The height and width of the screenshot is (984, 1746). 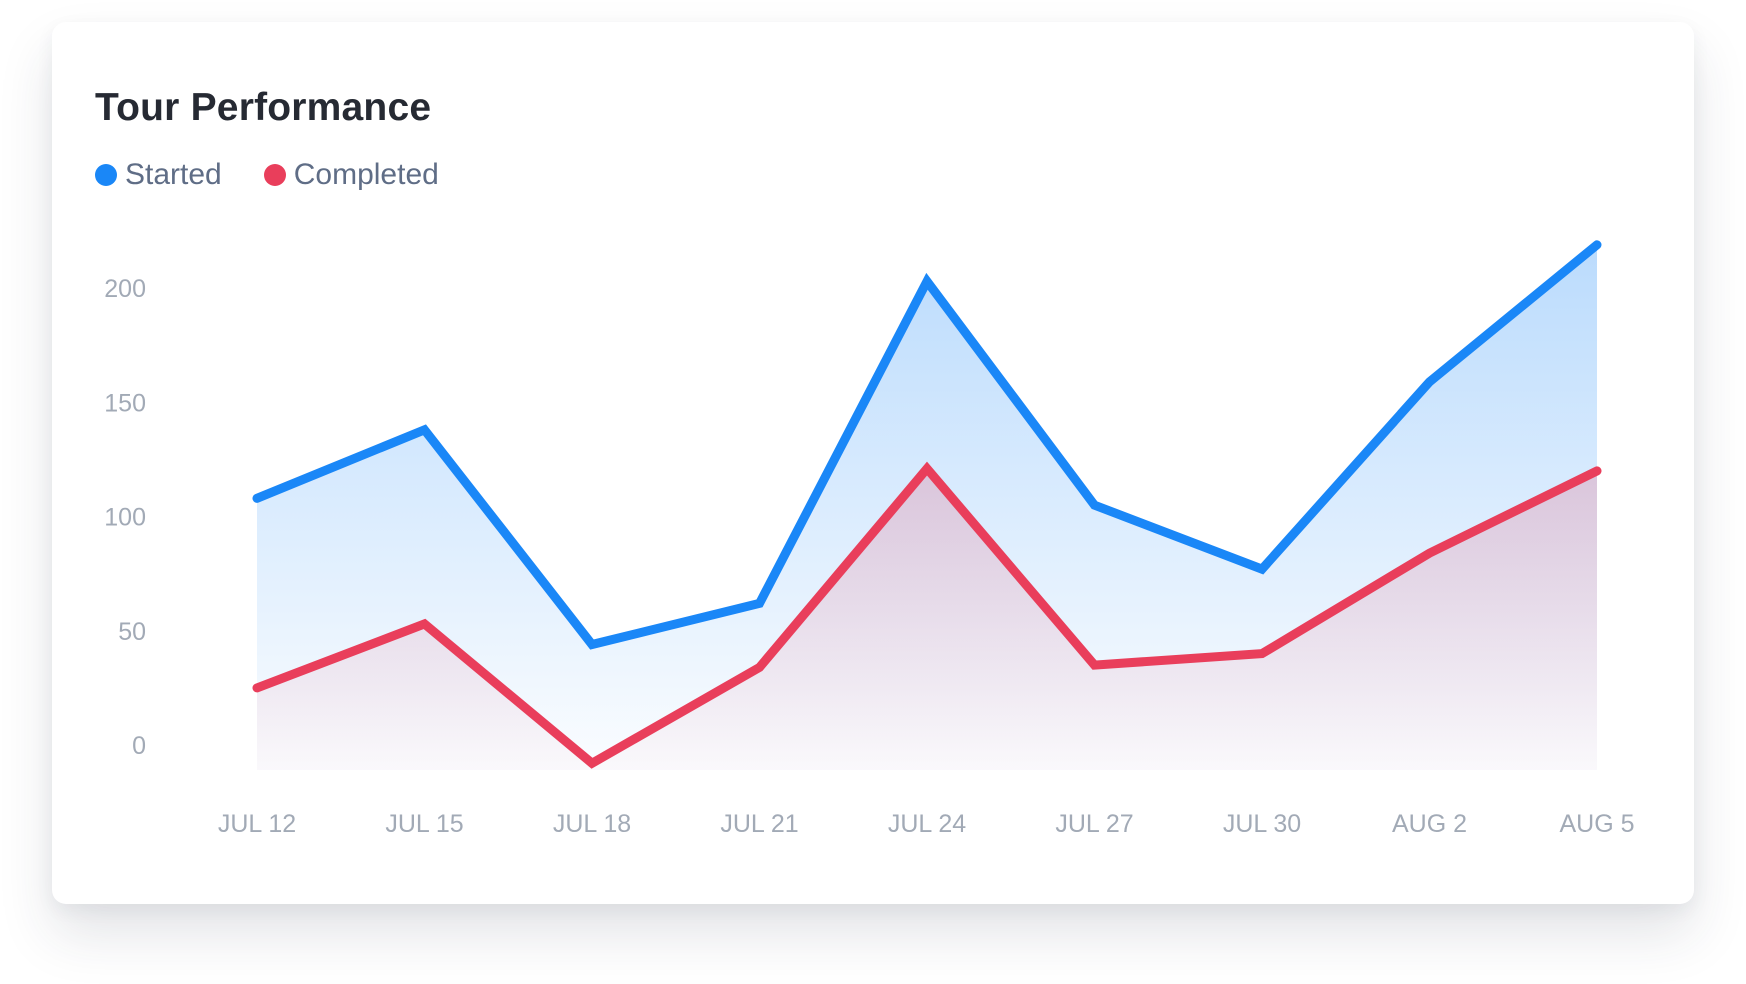 I want to click on x-tick-label: JUL 21, so click(x=759, y=824).